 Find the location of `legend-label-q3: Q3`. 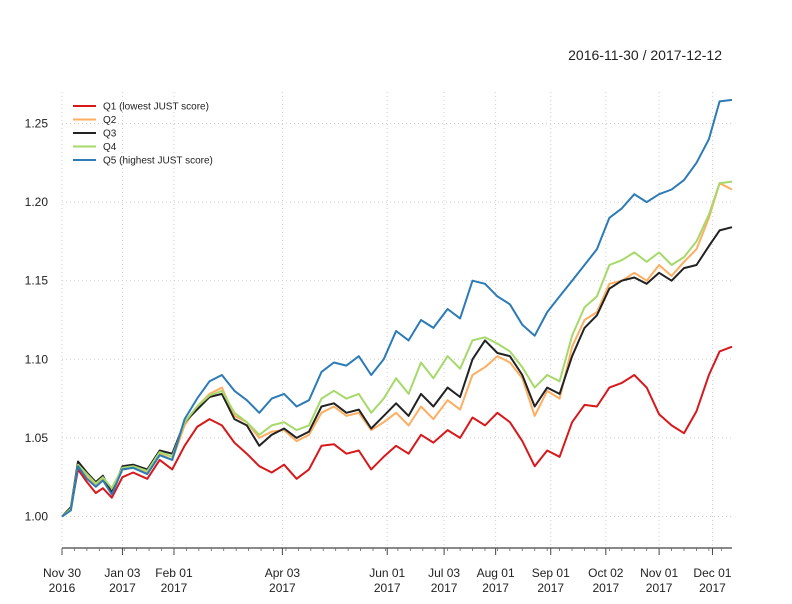

legend-label-q3: Q3 is located at coordinates (110, 134).